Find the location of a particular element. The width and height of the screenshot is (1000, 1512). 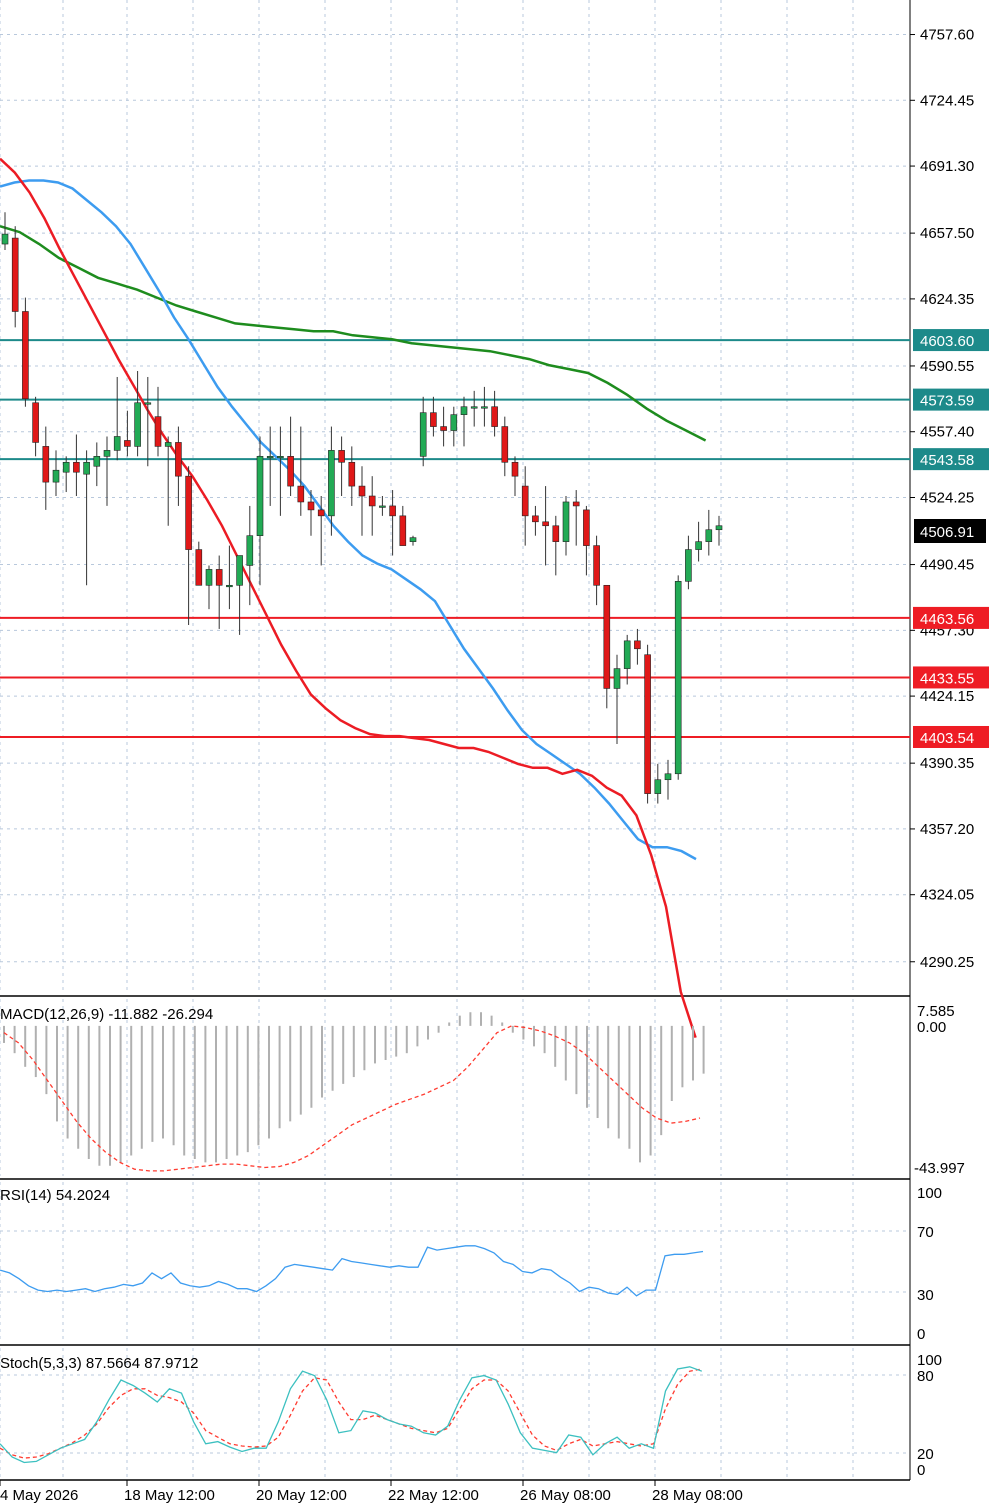

price-tick-label: 4624.35 is located at coordinates (947, 299).